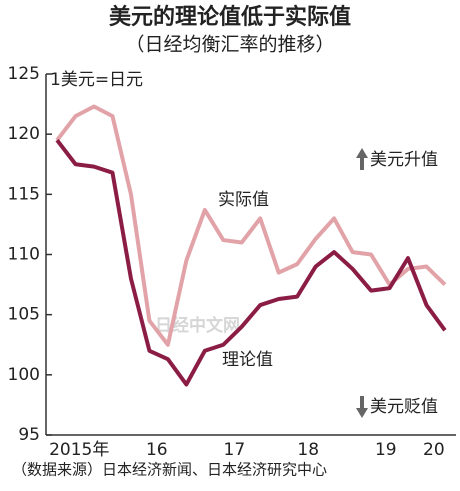 This screenshot has width=460, height=491. What do you see at coordinates (247, 360) in the screenshot?
I see `annotation: 理论值` at bounding box center [247, 360].